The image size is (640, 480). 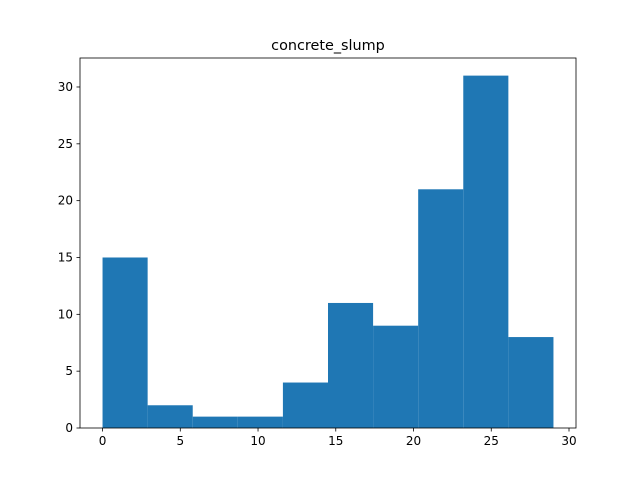 I want to click on x-tick-label: 25, so click(x=491, y=441).